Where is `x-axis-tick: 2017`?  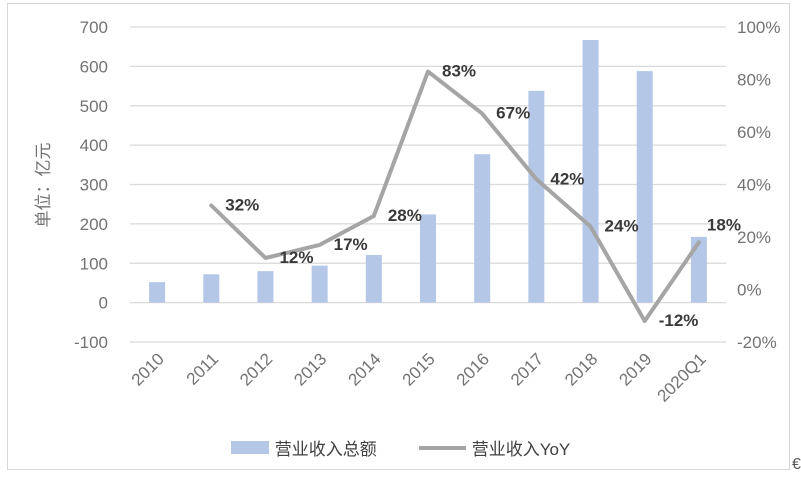 x-axis-tick: 2017 is located at coordinates (527, 369).